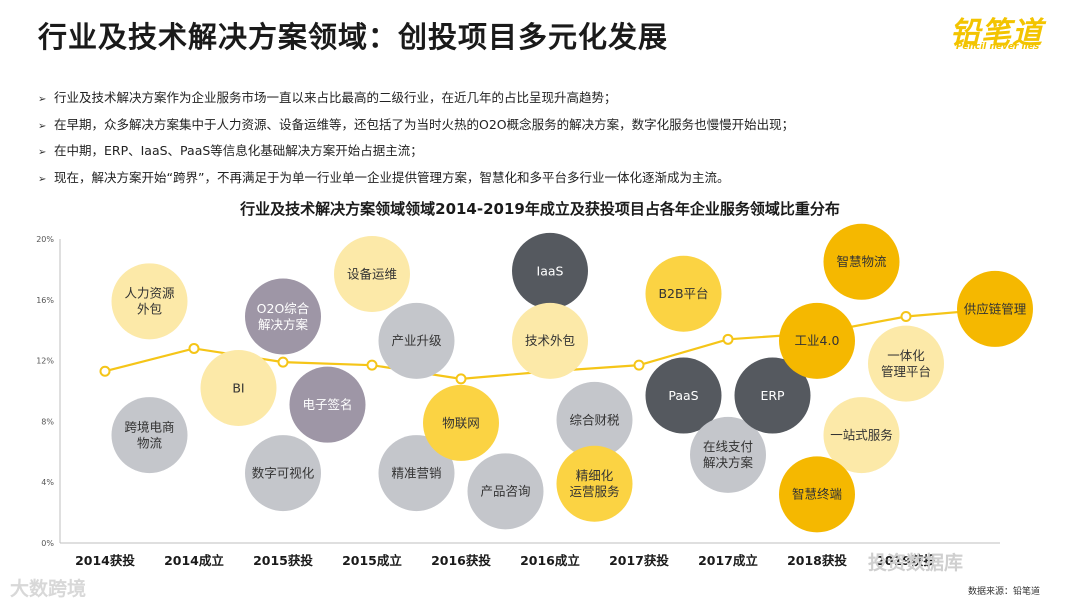 The image size is (1080, 607). Describe the element at coordinates (105, 560) in the screenshot. I see `x-tick-label: 2014获投` at that location.